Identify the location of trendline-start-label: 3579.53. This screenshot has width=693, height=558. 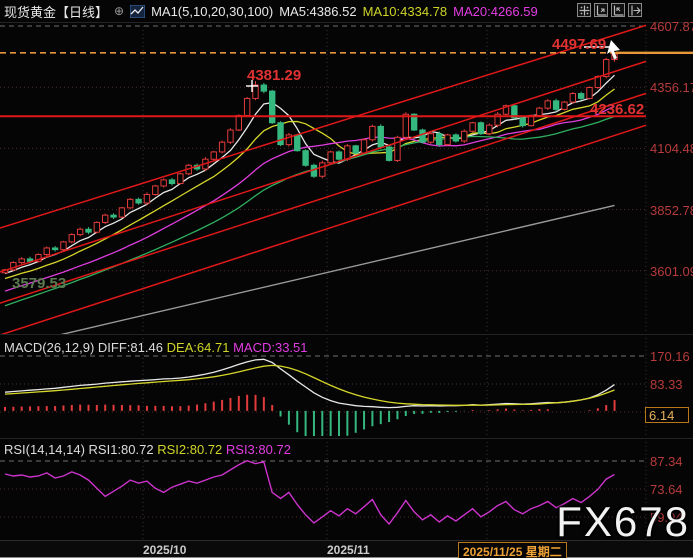
(39, 283).